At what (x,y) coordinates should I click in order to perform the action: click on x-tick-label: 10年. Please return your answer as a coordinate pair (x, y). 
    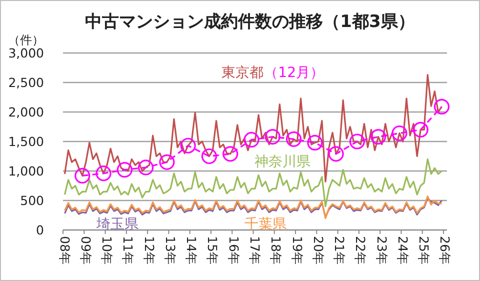
    Looking at the image, I should click on (107, 250).